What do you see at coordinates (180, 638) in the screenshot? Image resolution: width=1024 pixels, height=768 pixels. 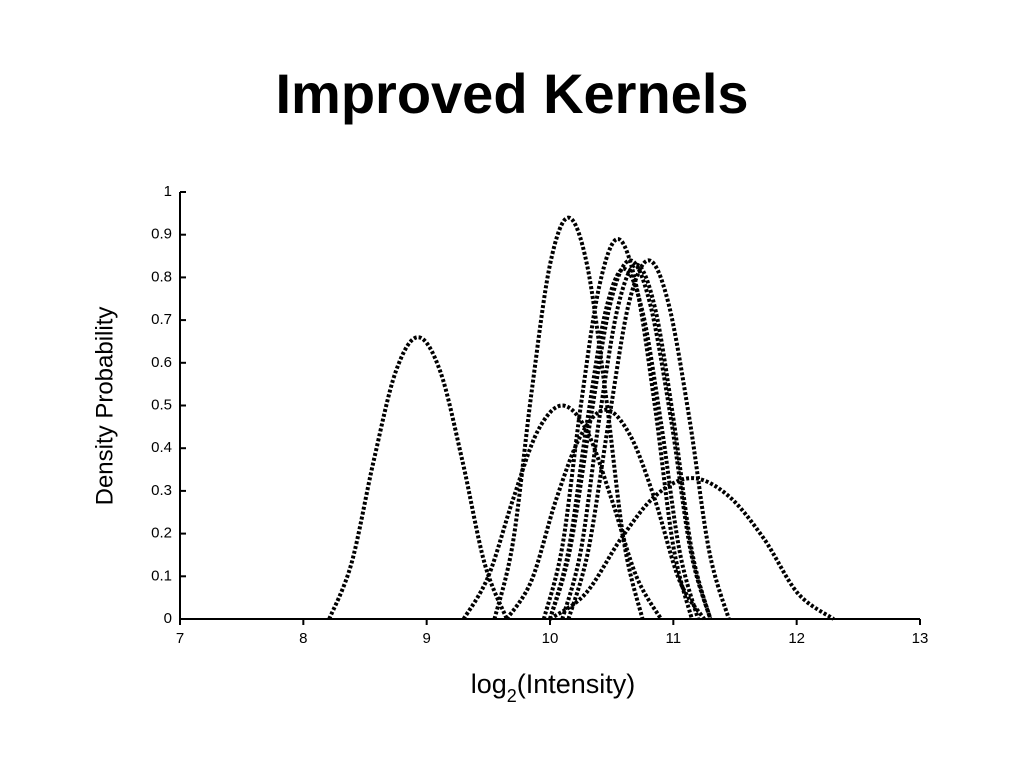 I see `x-tick-label: 7` at bounding box center [180, 638].